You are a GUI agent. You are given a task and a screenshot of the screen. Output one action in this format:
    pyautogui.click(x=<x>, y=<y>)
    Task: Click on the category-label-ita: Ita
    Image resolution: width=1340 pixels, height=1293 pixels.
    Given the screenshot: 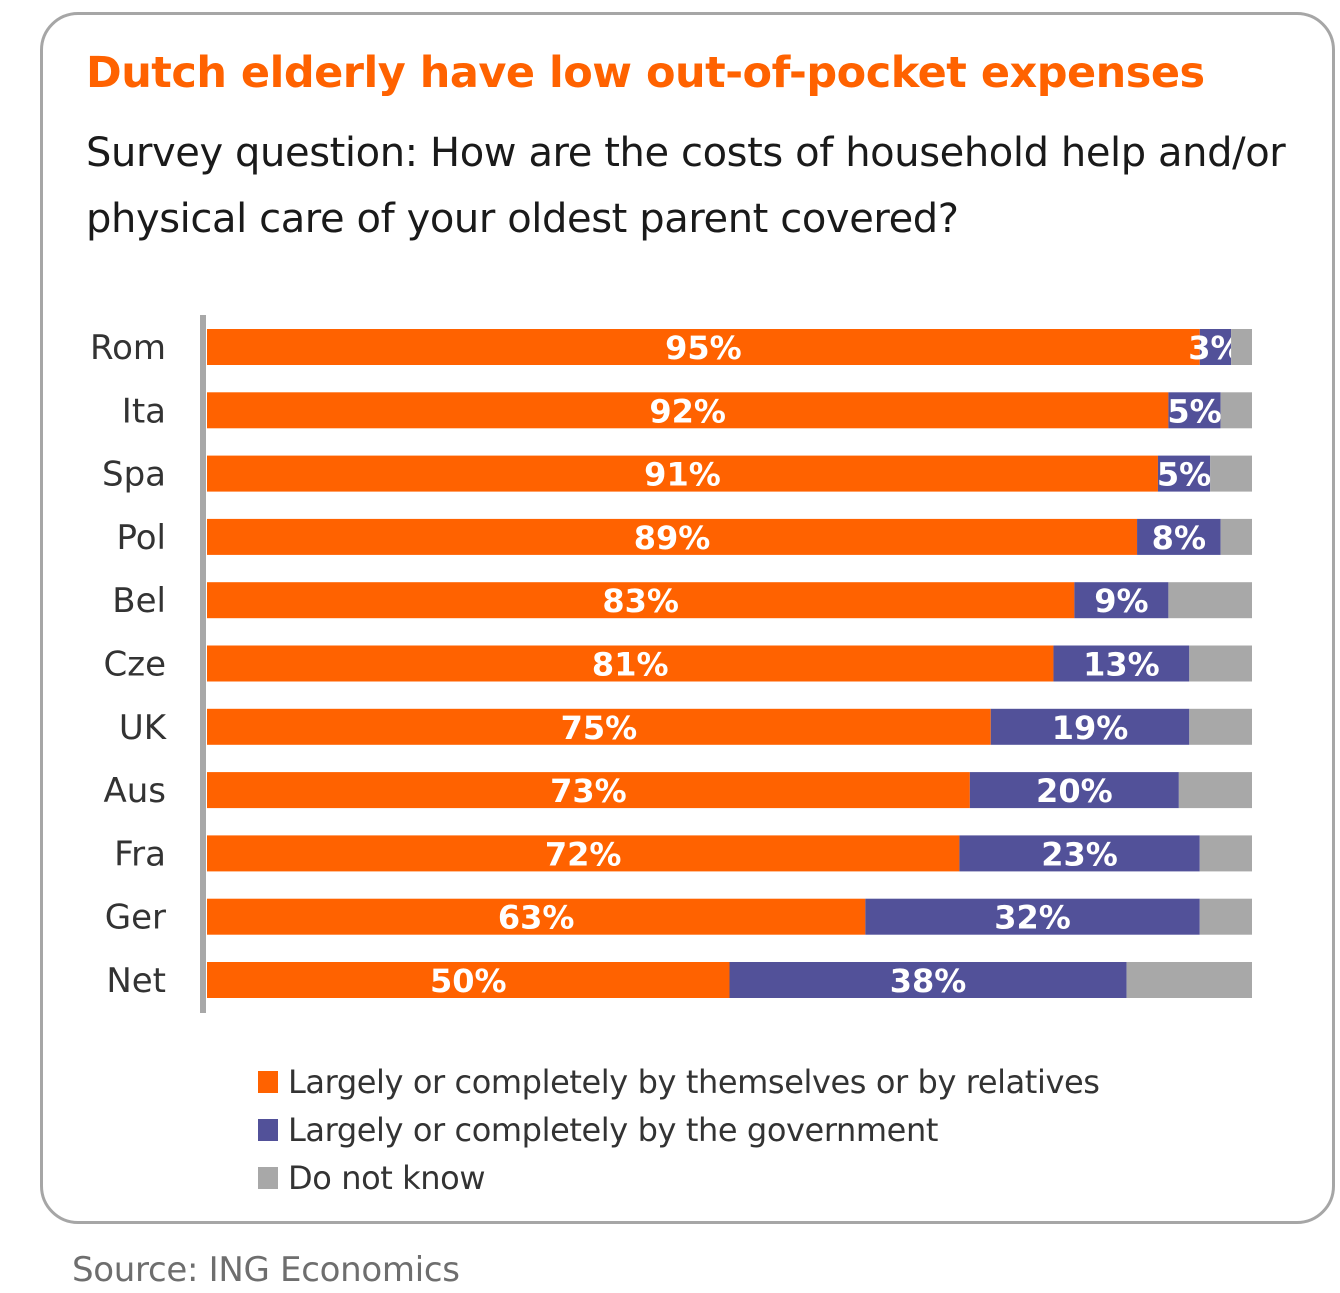 What is the action you would take?
    pyautogui.click(x=144, y=411)
    